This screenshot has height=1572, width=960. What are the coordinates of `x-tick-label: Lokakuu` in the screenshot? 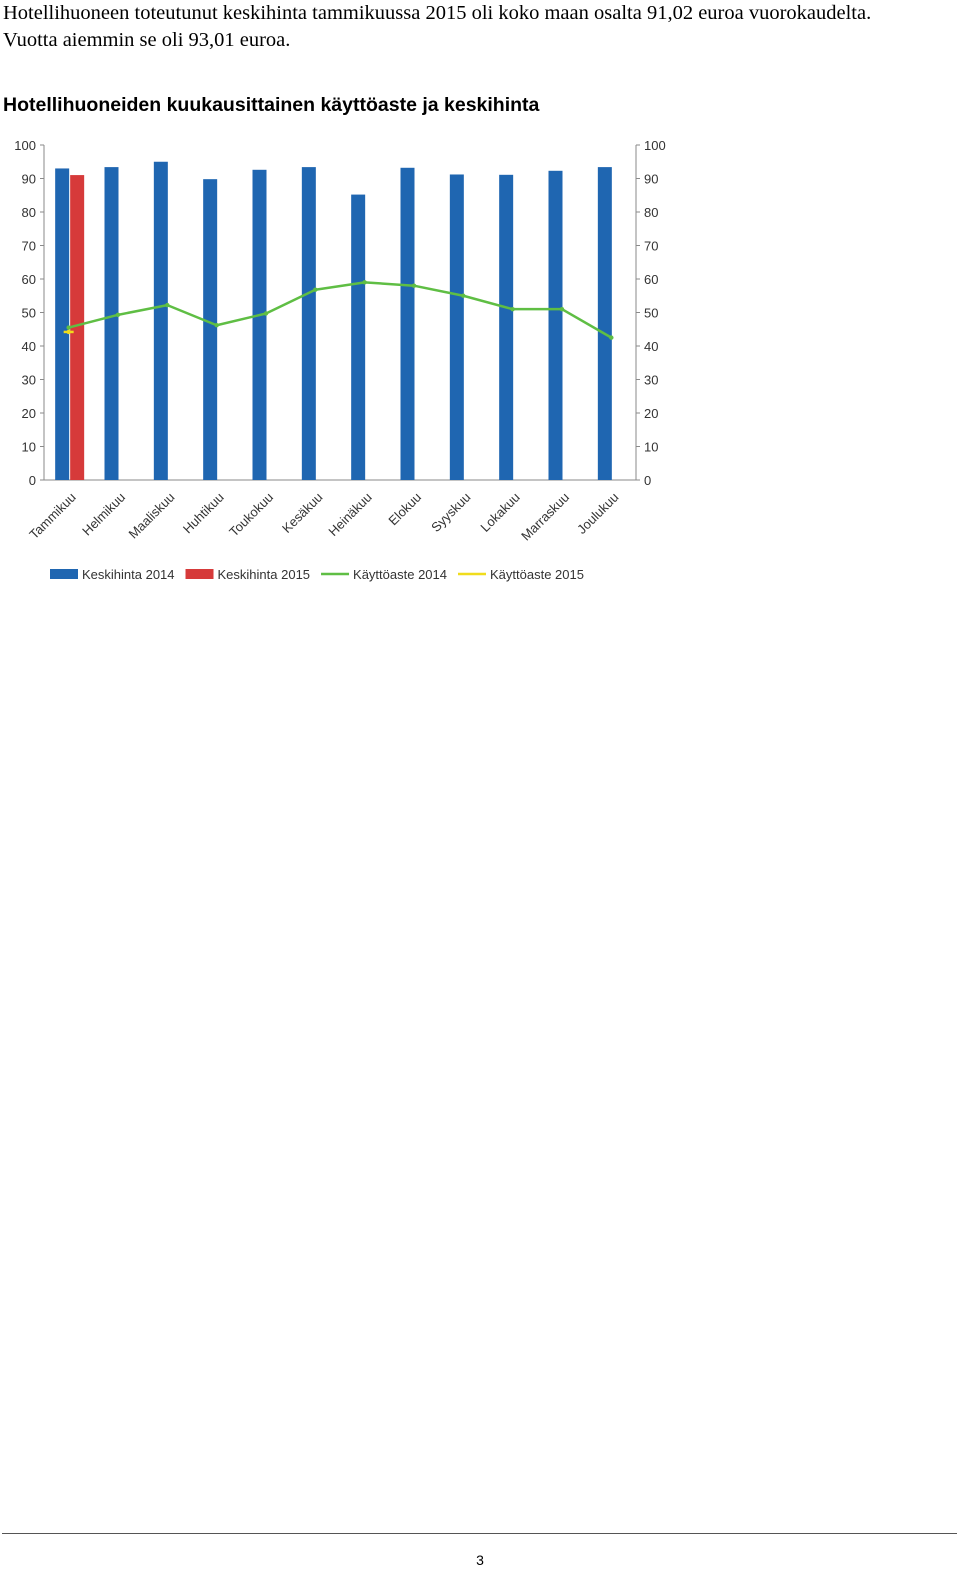 It's located at (499, 512).